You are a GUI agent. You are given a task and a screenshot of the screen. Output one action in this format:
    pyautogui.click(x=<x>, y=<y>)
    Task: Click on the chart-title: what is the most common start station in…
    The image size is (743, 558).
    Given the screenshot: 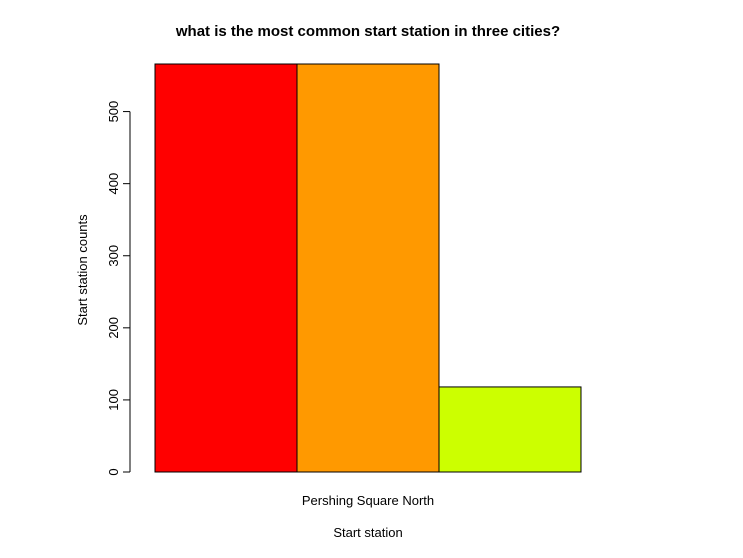 What is the action you would take?
    pyautogui.click(x=367, y=31)
    